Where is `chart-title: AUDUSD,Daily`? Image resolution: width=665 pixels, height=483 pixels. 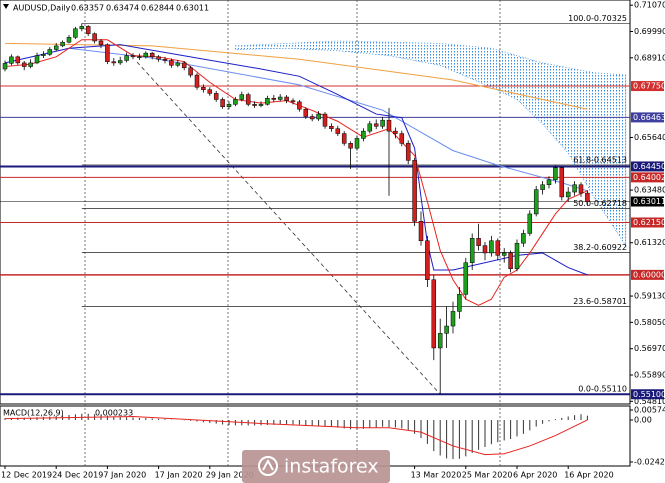 chart-title: AUDUSD,Daily is located at coordinates (42, 8).